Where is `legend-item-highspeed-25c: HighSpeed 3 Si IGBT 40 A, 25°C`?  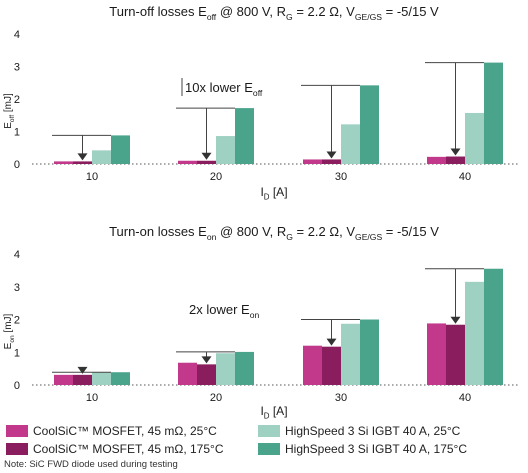
legend-item-highspeed-25c: HighSpeed 3 Si IGBT 40 A, 25°C is located at coordinates (359, 431).